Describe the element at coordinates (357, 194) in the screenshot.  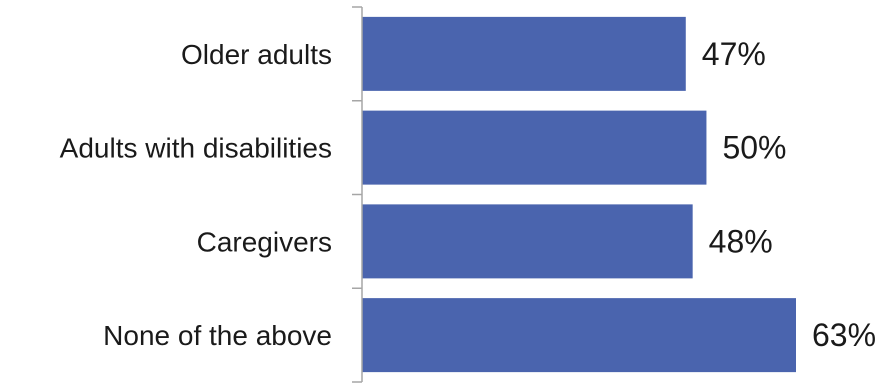
I see `category-axis` at that location.